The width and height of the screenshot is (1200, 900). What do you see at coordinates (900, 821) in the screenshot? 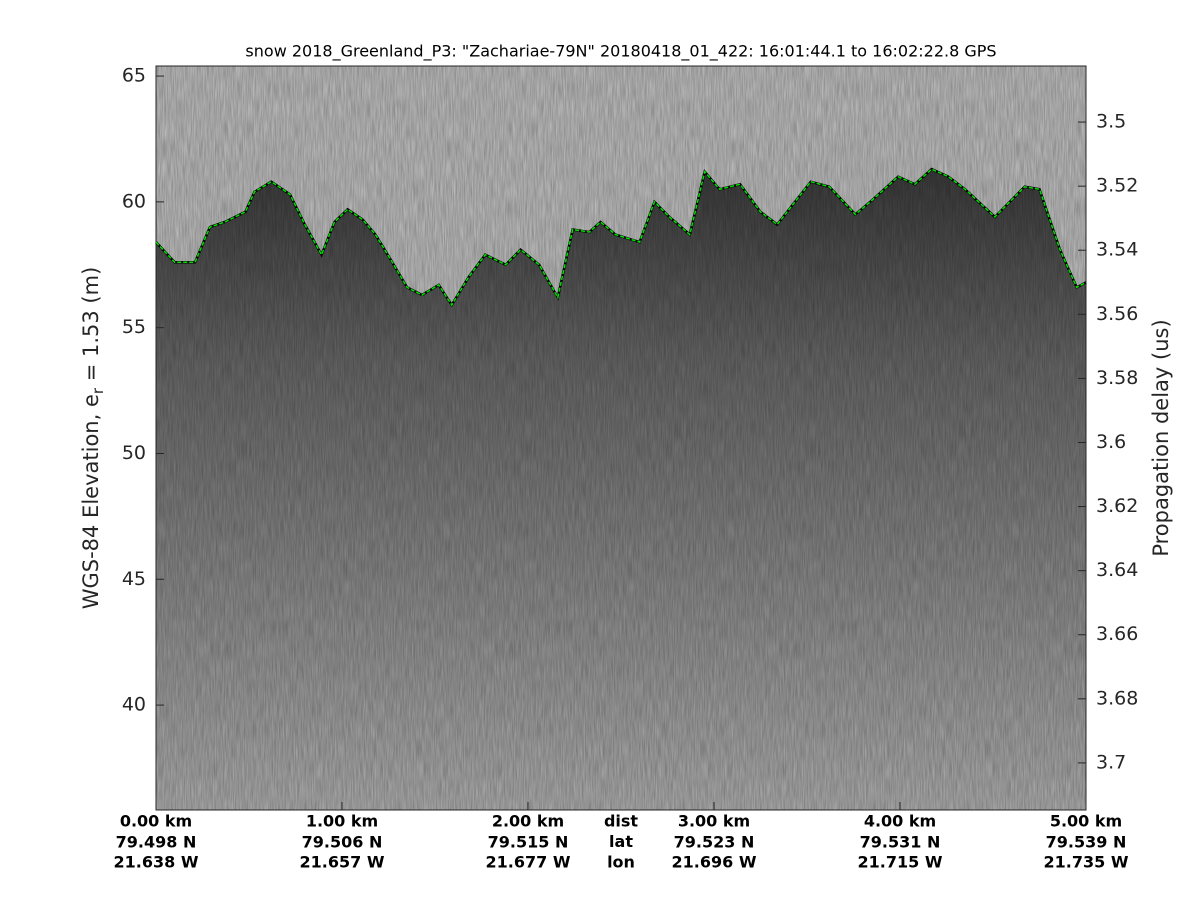
I see `x-tick-label: 4.00 km` at bounding box center [900, 821].